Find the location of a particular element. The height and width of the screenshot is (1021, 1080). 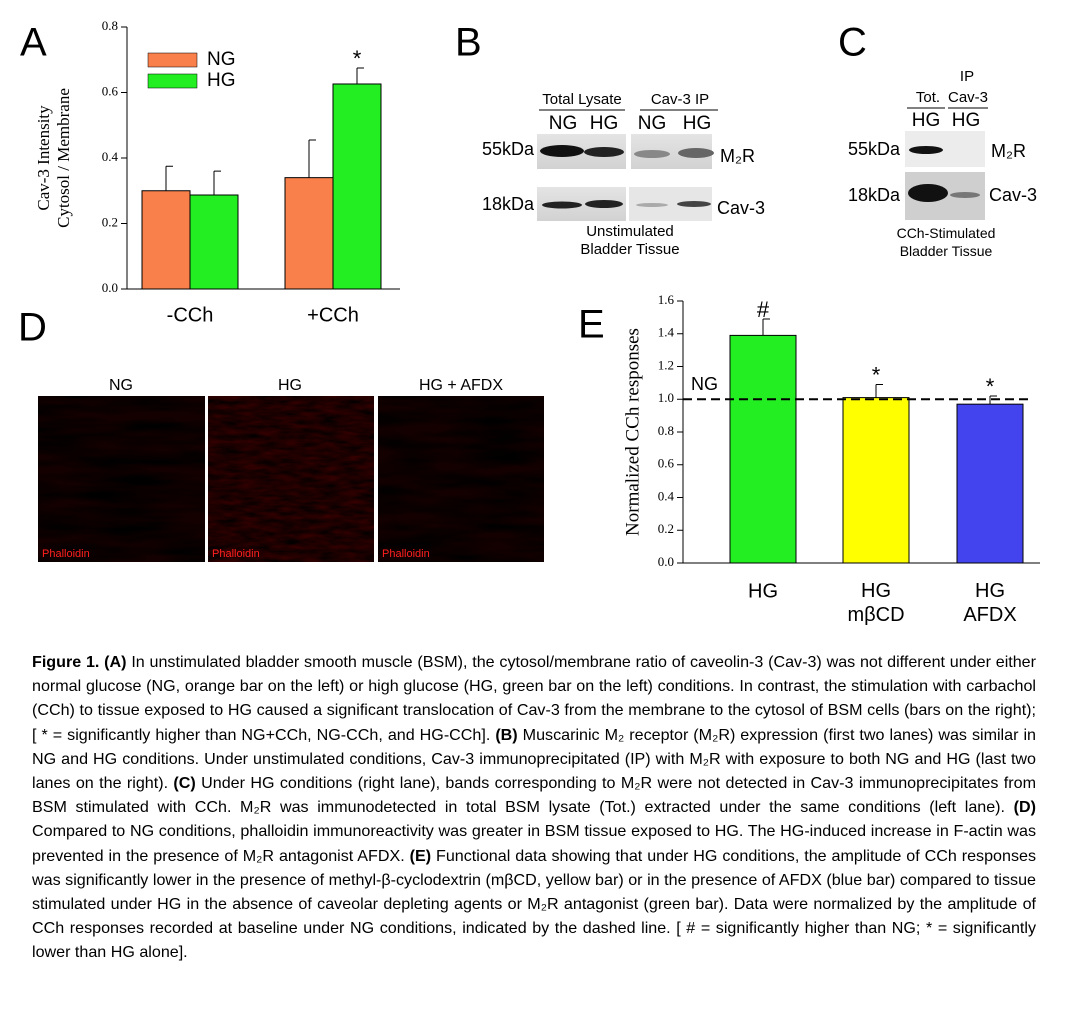

lane-group: Cav-3 is located at coordinates (968, 97).